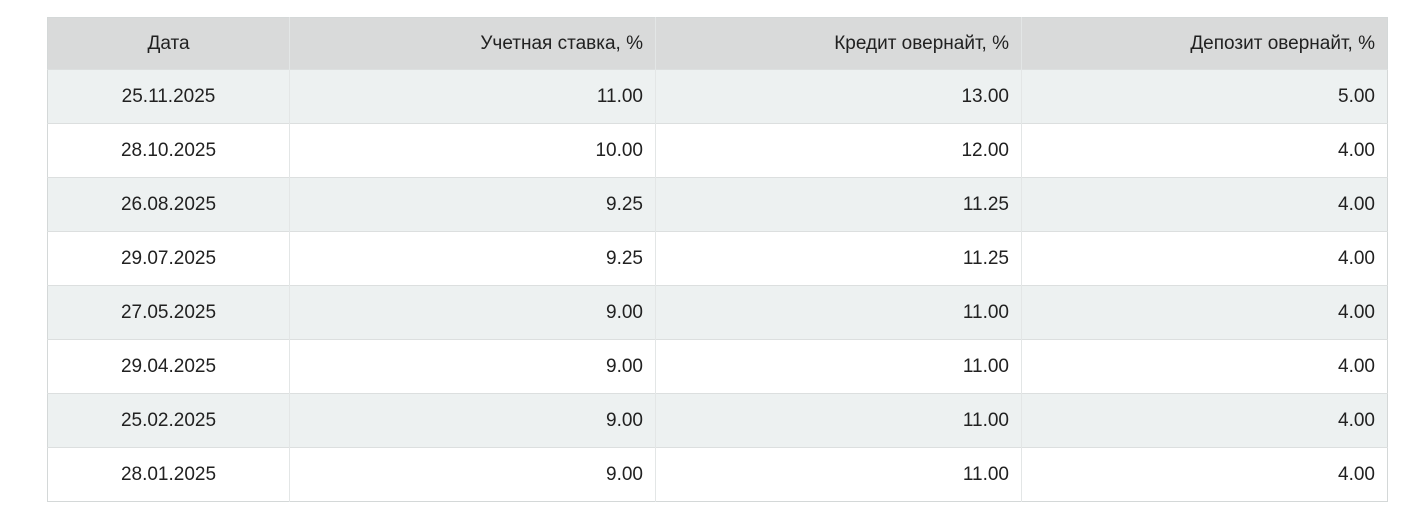 The height and width of the screenshot is (526, 1425). Describe the element at coordinates (168, 474) in the screenshot. I see `cell-date: 28.01.2025` at that location.